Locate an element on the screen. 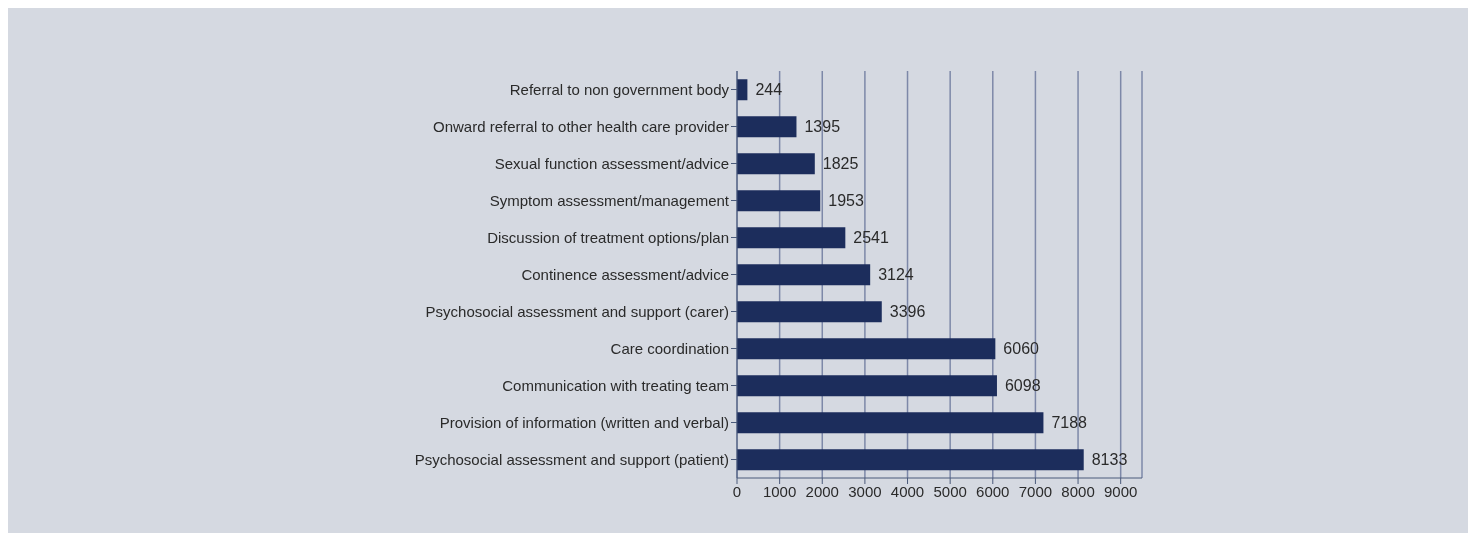 The image size is (1476, 533). data-label: 1395 is located at coordinates (822, 127).